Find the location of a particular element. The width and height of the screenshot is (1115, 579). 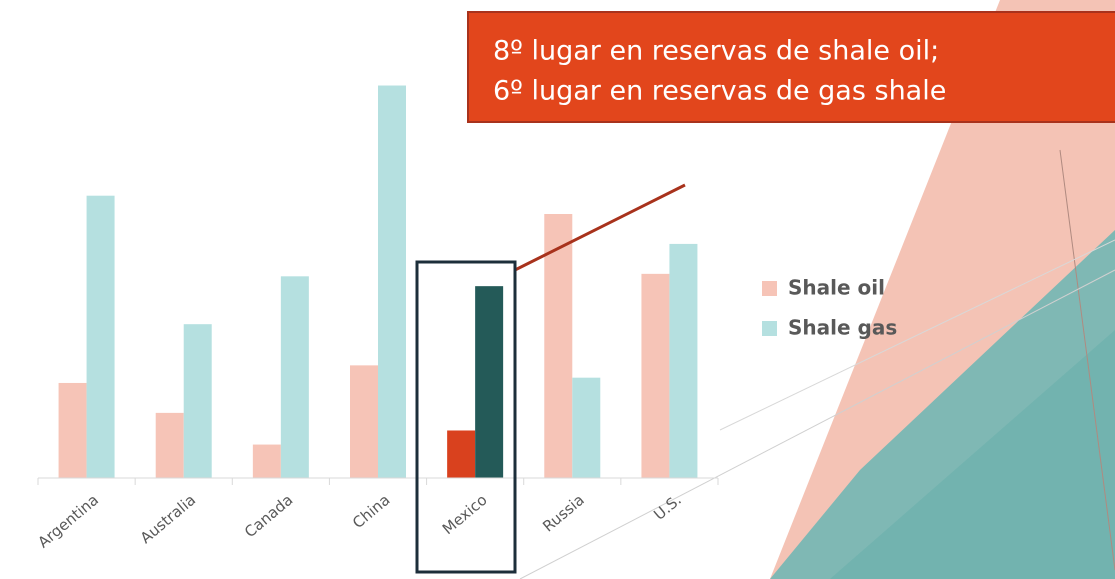

x-tick-label: Russia is located at coordinates (563, 513).